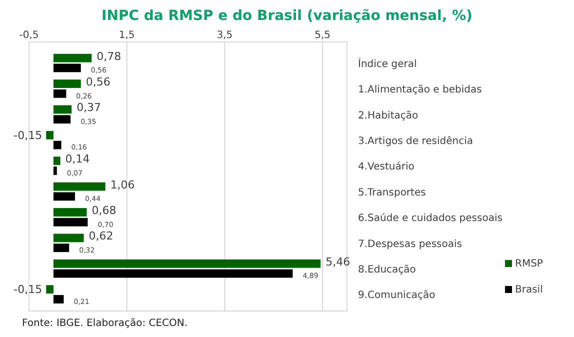 This screenshot has width=574, height=337. I want to click on data-label: 0,14, so click(77, 159).